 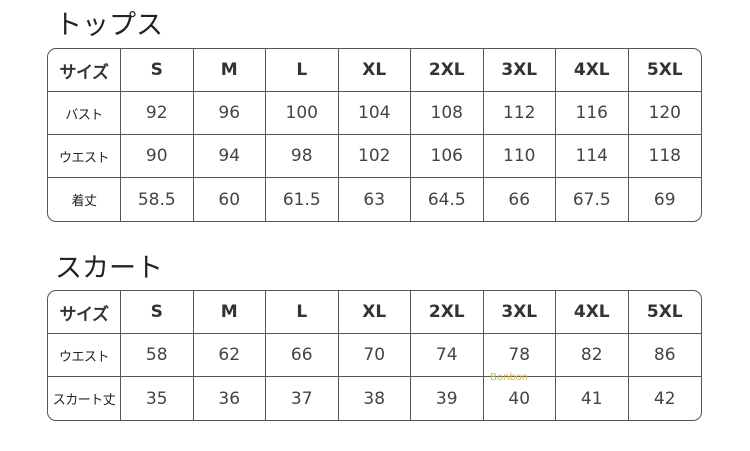 What do you see at coordinates (157, 156) in the screenshot?
I see `measurement-cell: 90` at bounding box center [157, 156].